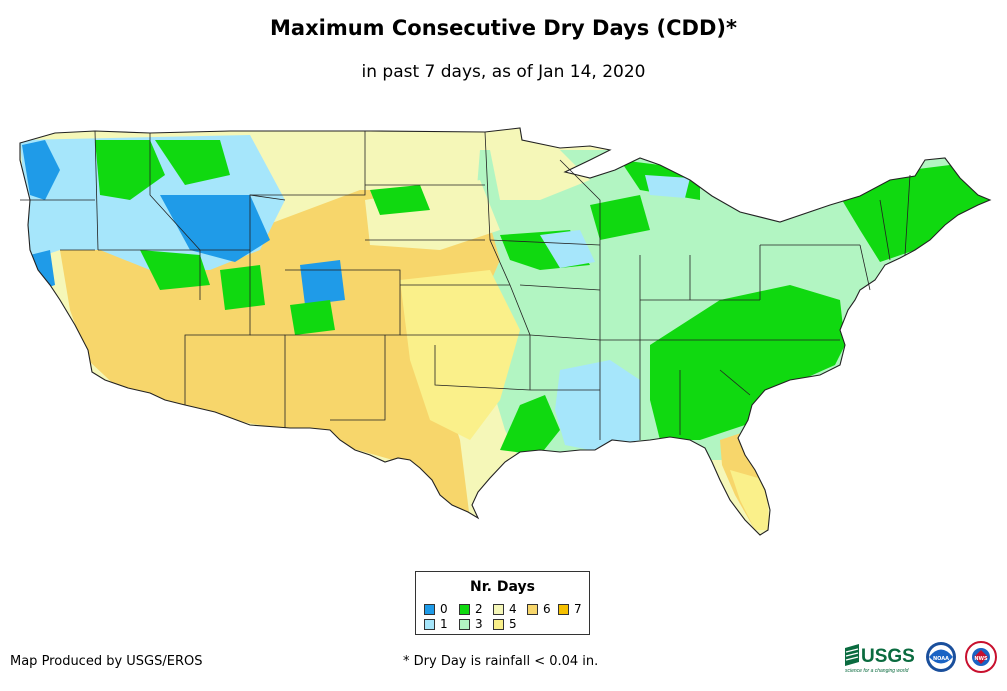  What do you see at coordinates (570, 609) in the screenshot?
I see `legend-item-7: 7` at bounding box center [570, 609].